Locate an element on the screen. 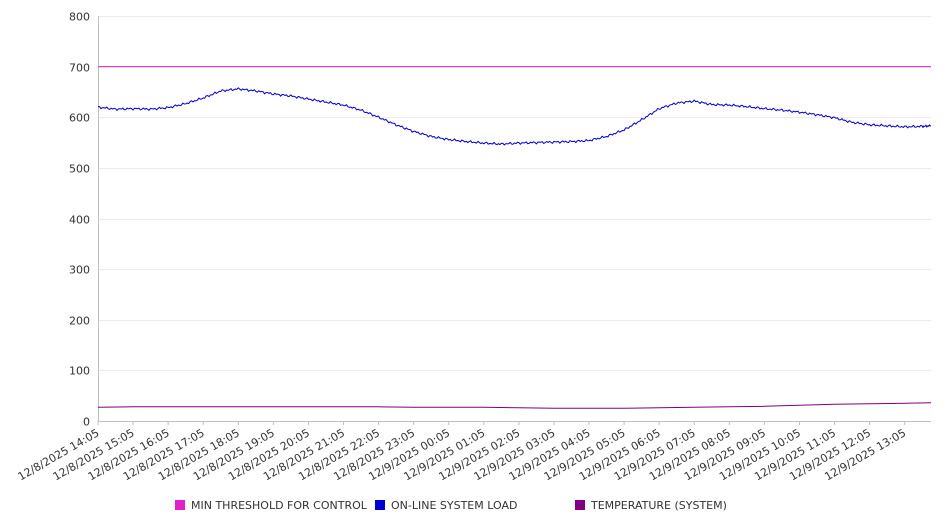 The height and width of the screenshot is (526, 946). legend-swatch-temperature is located at coordinates (580, 505).